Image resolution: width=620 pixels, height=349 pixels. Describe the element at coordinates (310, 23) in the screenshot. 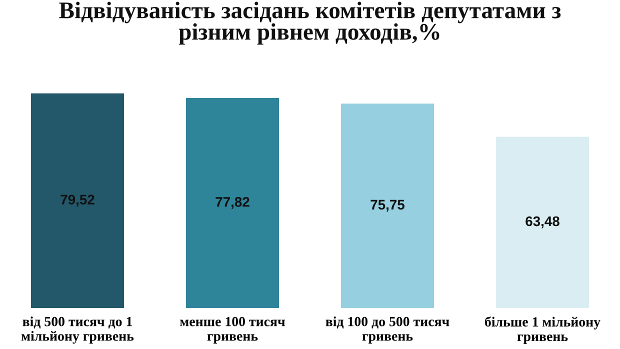

I see `chart-title: Відвідуваність засідань комітетів депутатами з різним рівнем доходів,%` at that location.